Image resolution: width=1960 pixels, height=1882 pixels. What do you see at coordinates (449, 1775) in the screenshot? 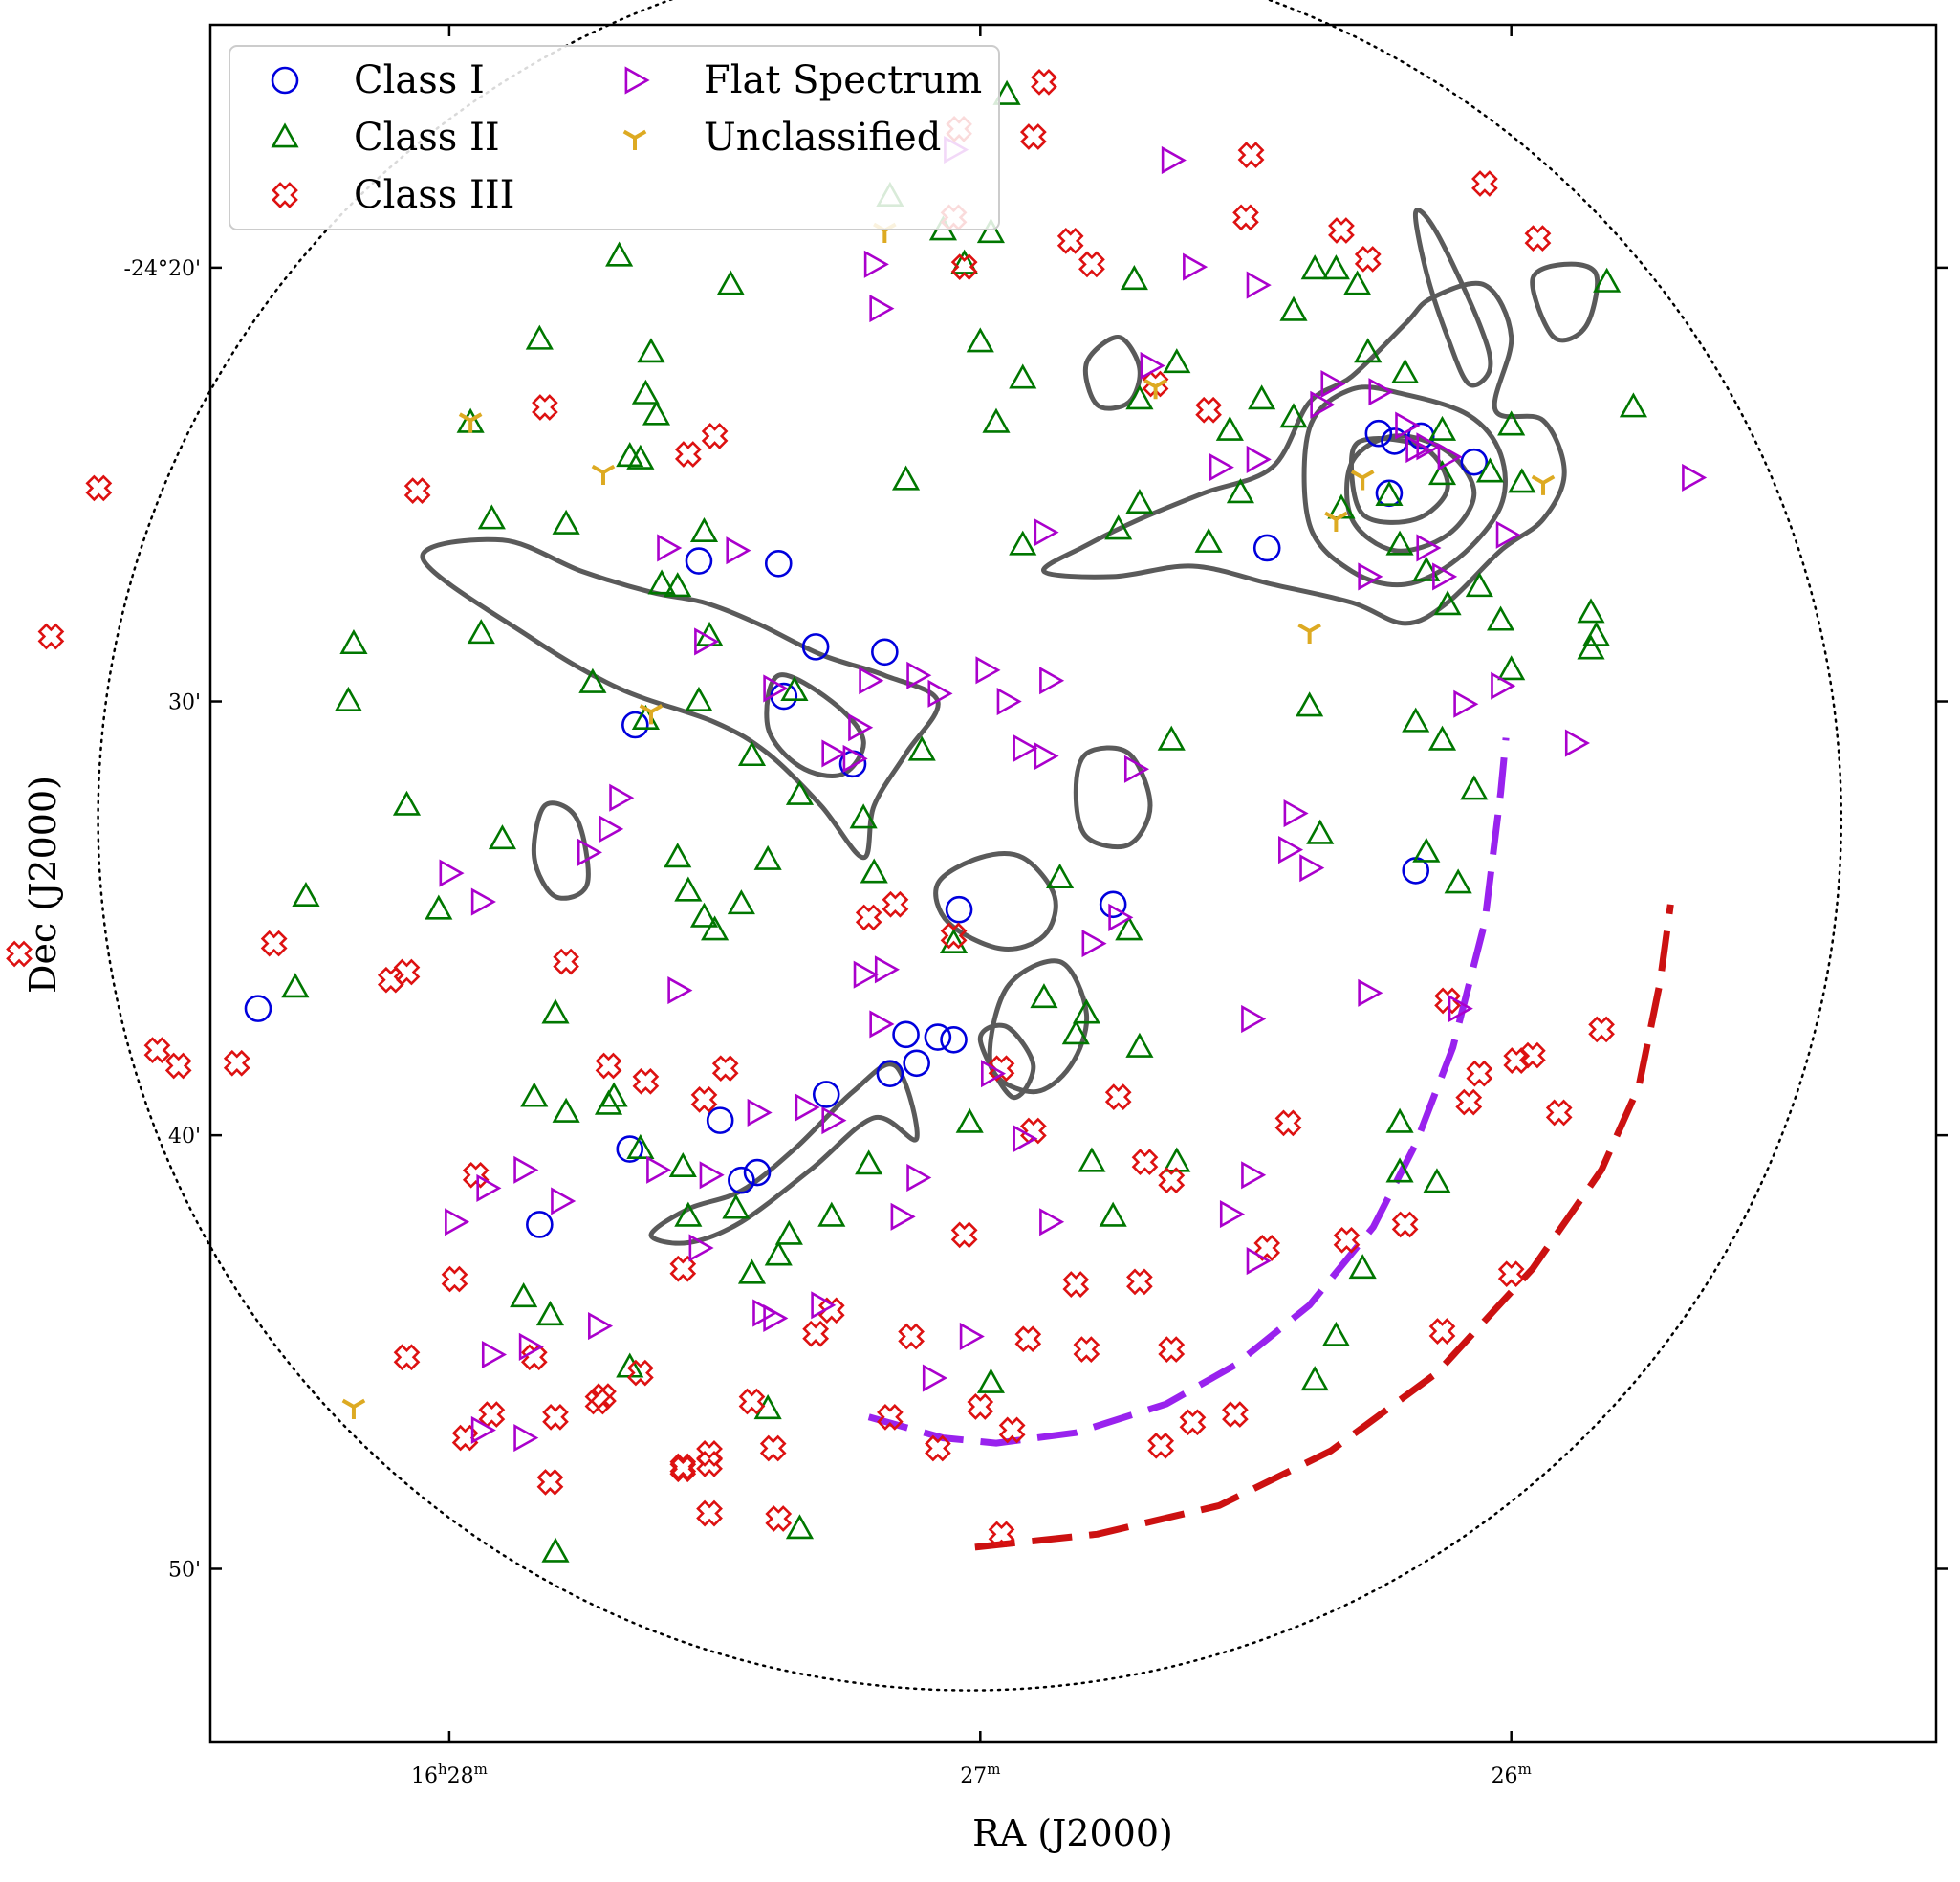
I see `x-tick-label: 16h​28m​` at bounding box center [449, 1775].